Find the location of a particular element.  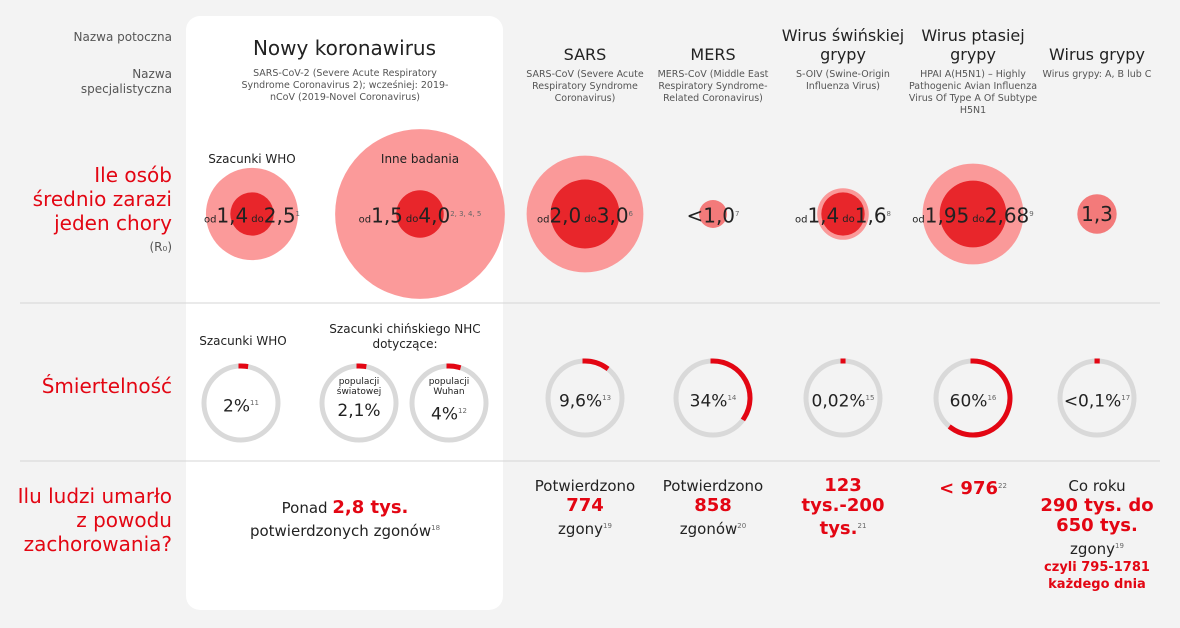

footnote-ref: 20 is located at coordinates (742, 526).